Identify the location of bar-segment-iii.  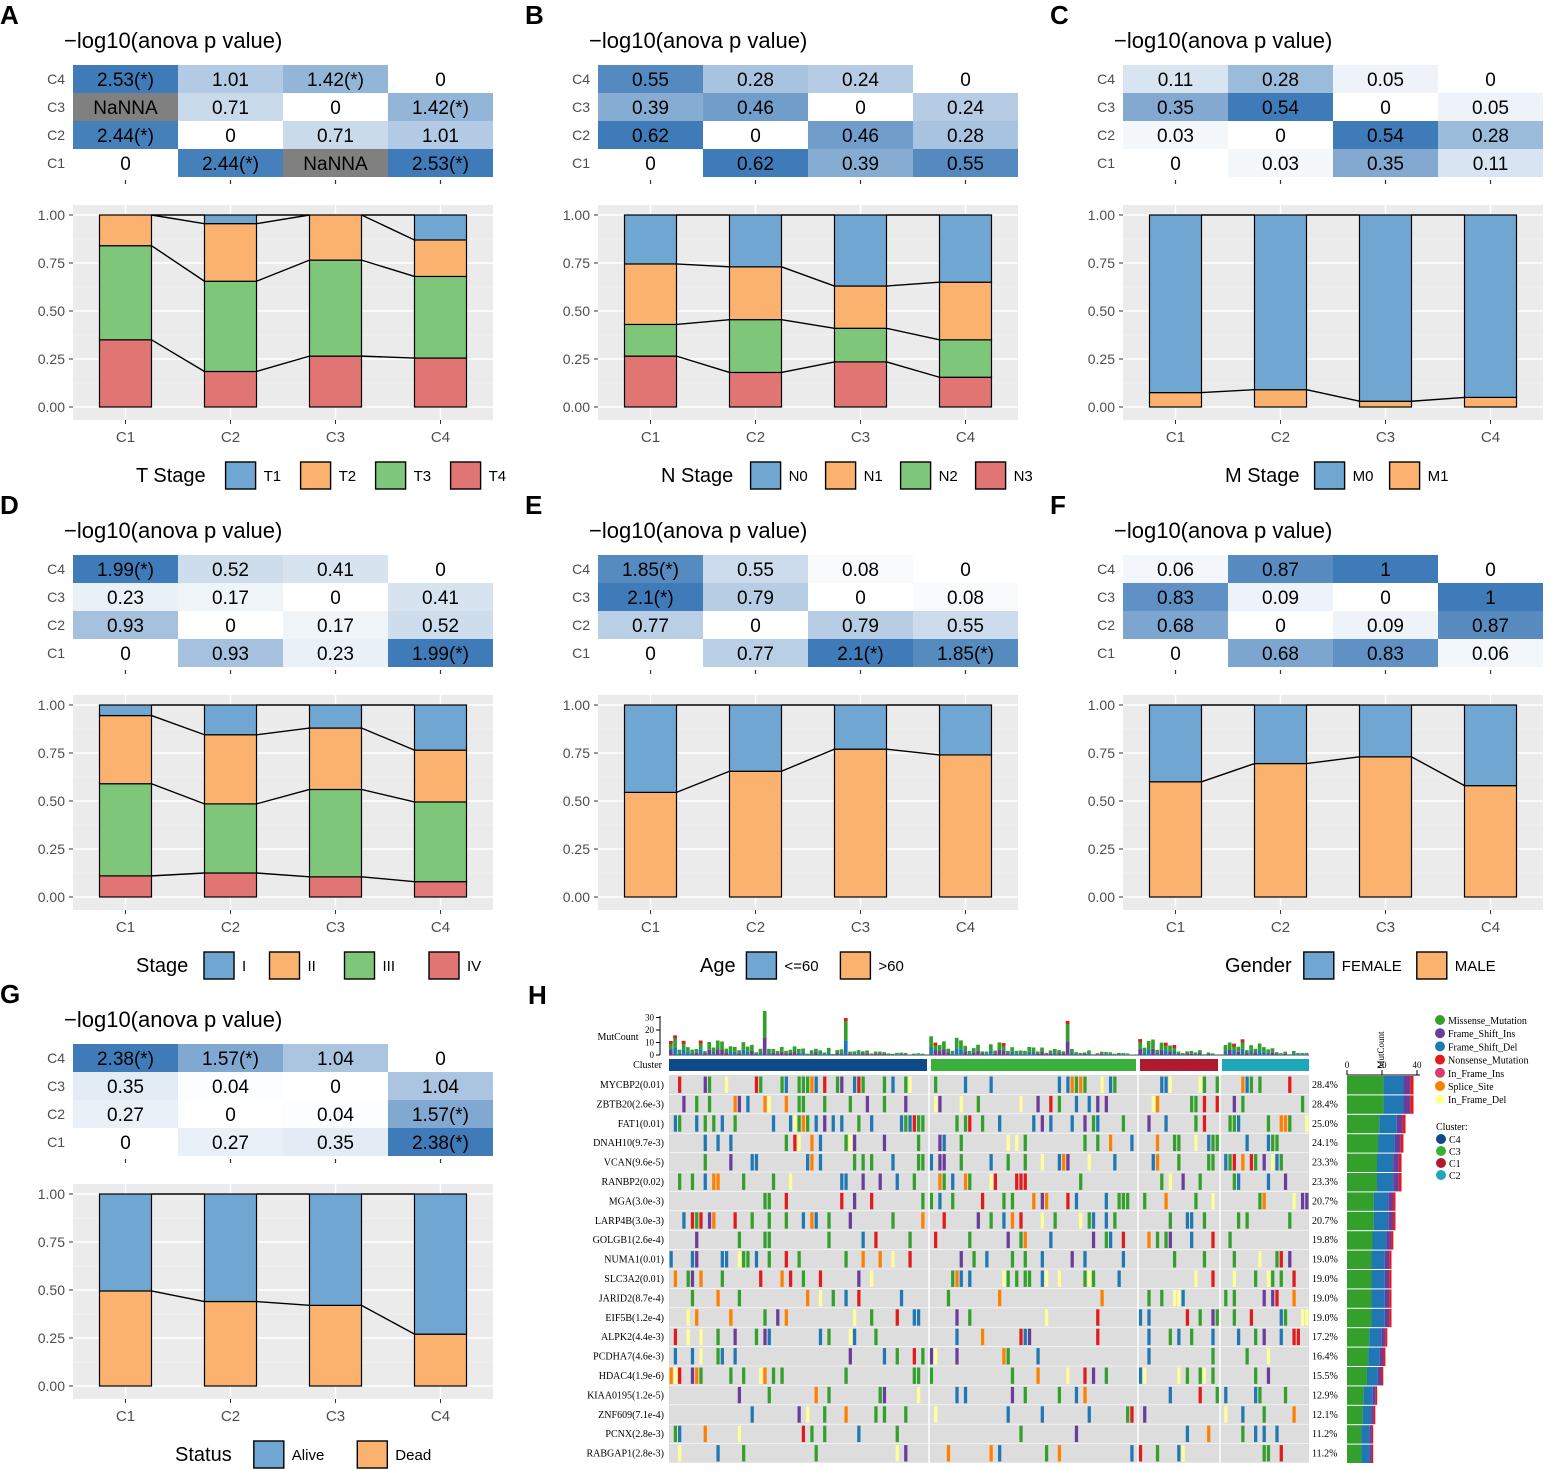
(440, 842).